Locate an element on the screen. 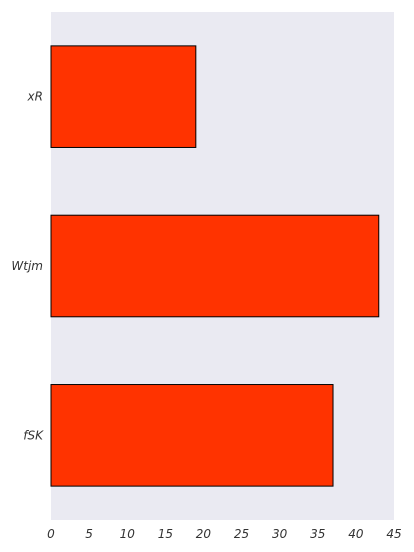 The image size is (414, 552). y-tick-label-Wtjm: Wtjm is located at coordinates (27, 266).